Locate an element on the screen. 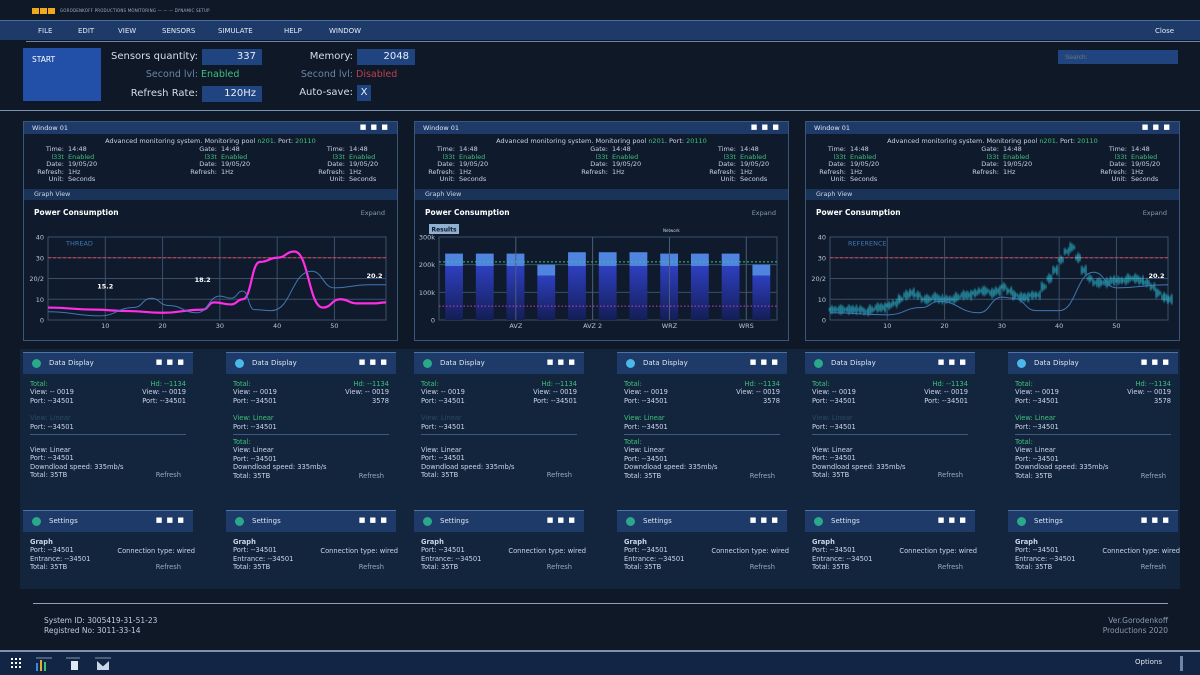 This screenshot has width=1200, height=675. window-title: Window 01 is located at coordinates (832, 128).